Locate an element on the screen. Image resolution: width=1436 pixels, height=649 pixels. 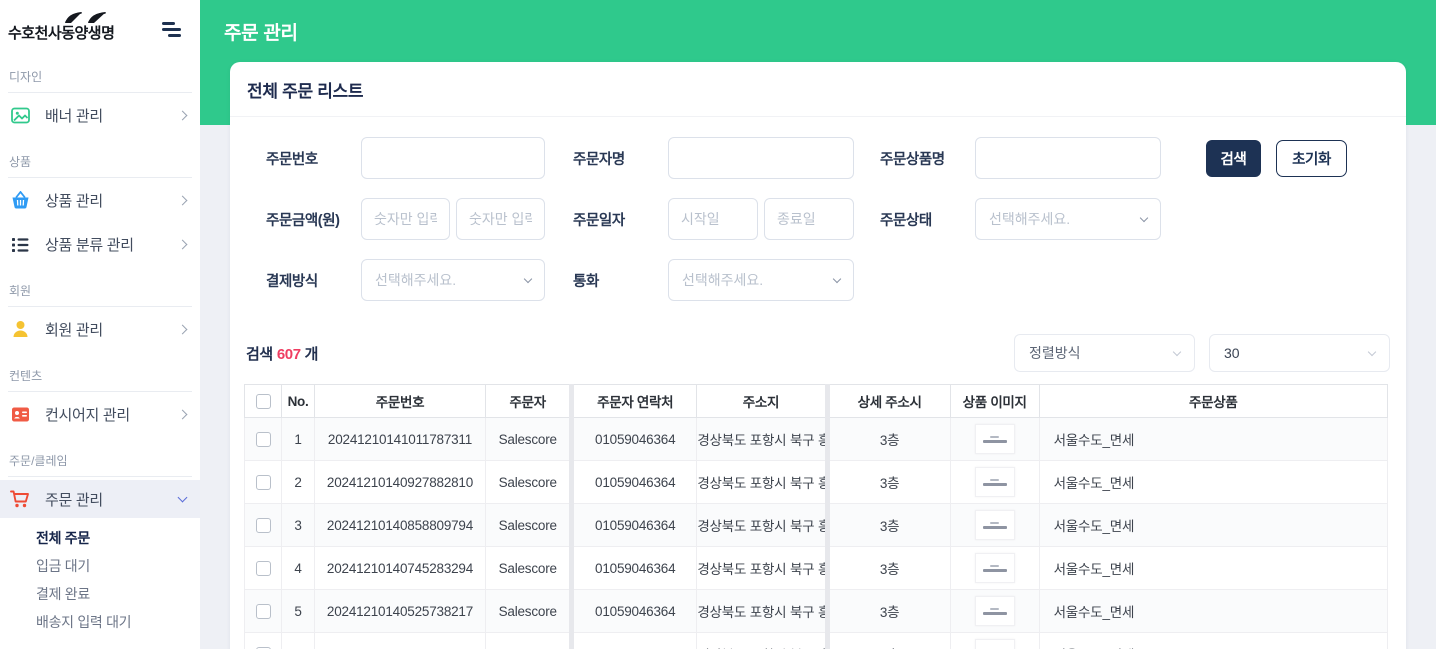
card-header: 전체 주문 리스트 is located at coordinates (818, 89).